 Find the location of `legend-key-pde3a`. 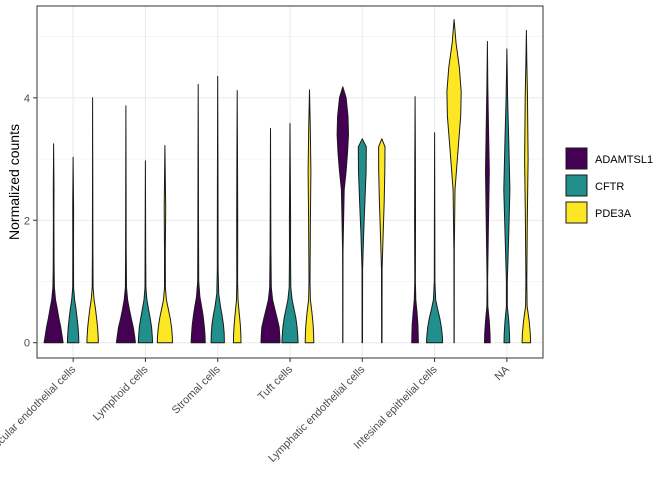

legend-key-pde3a is located at coordinates (576, 212).